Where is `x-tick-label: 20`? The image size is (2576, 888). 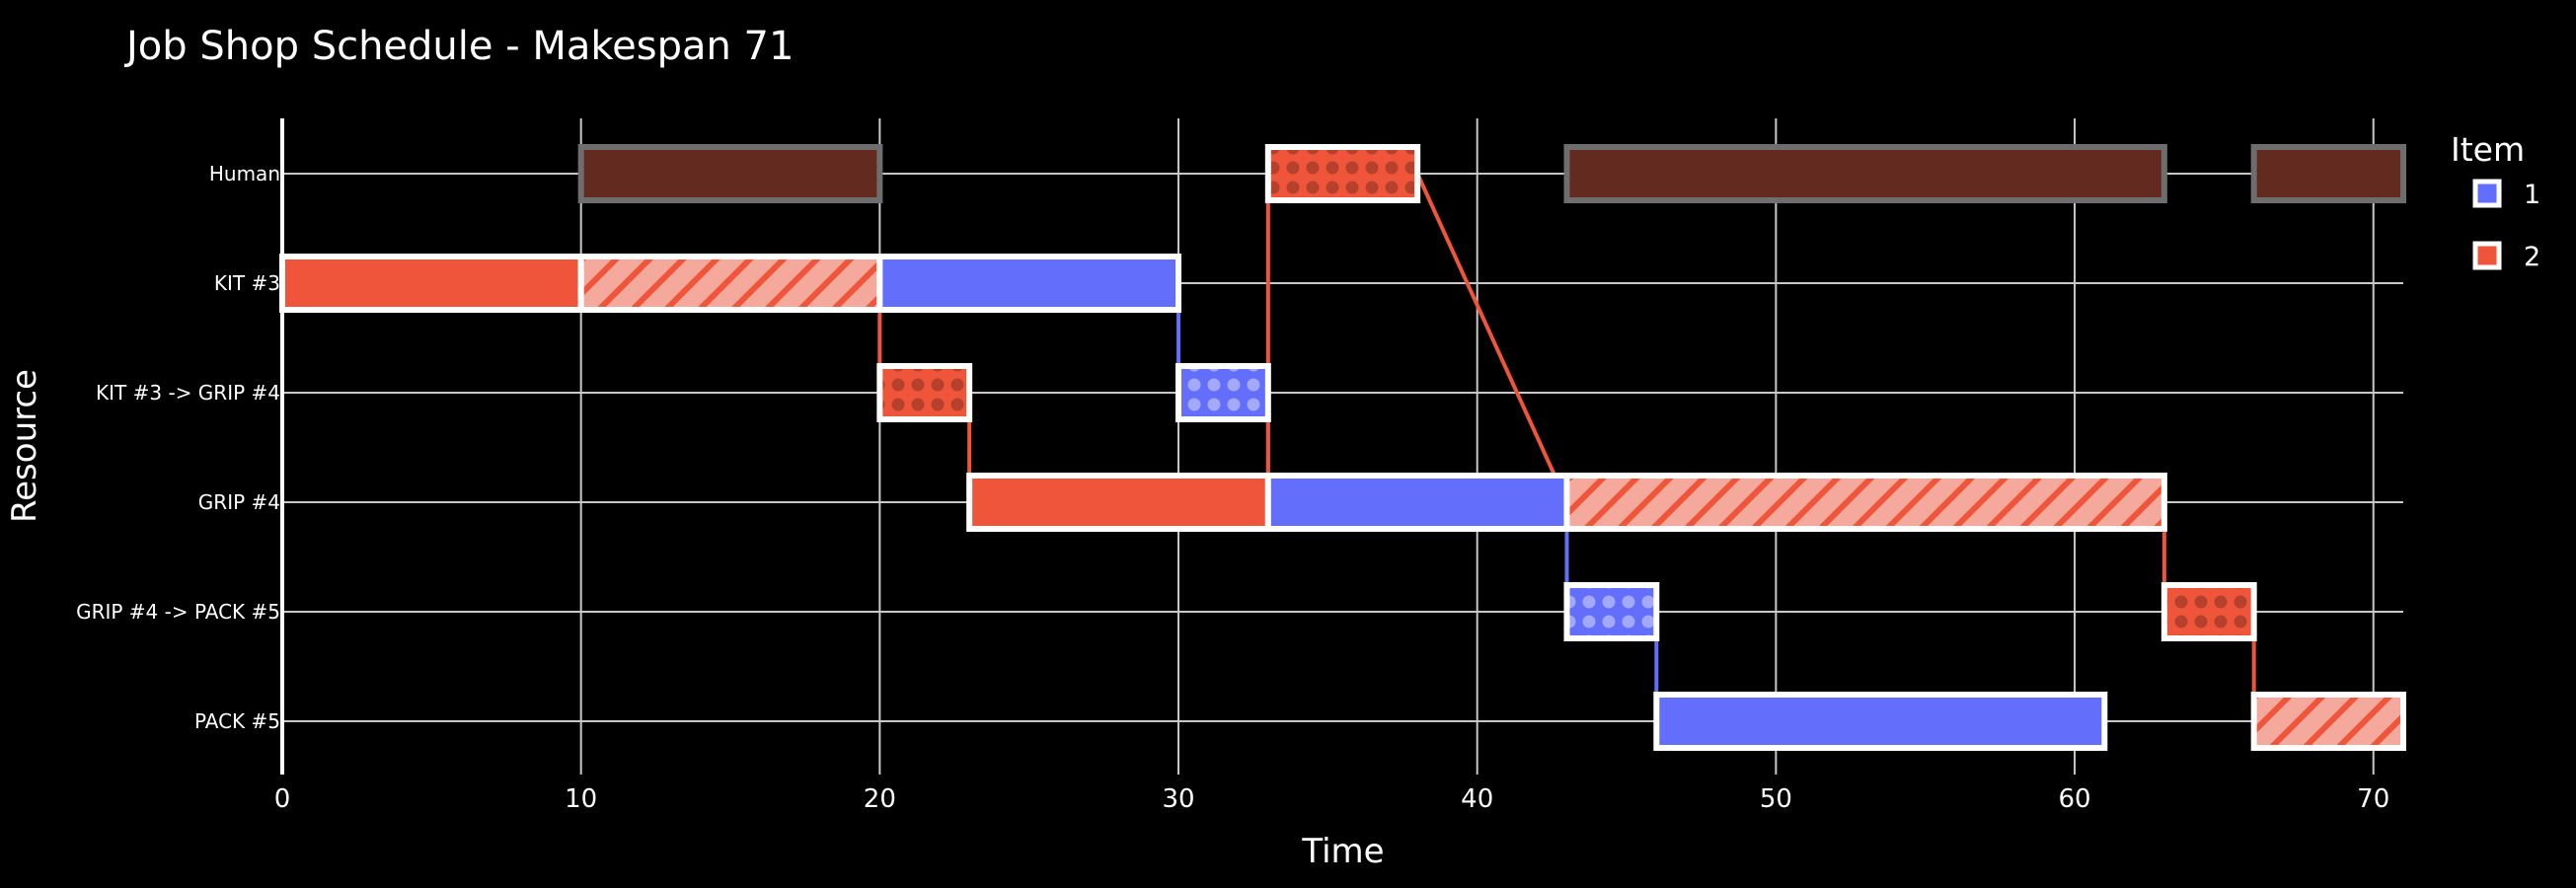
x-tick-label: 20 is located at coordinates (880, 799).